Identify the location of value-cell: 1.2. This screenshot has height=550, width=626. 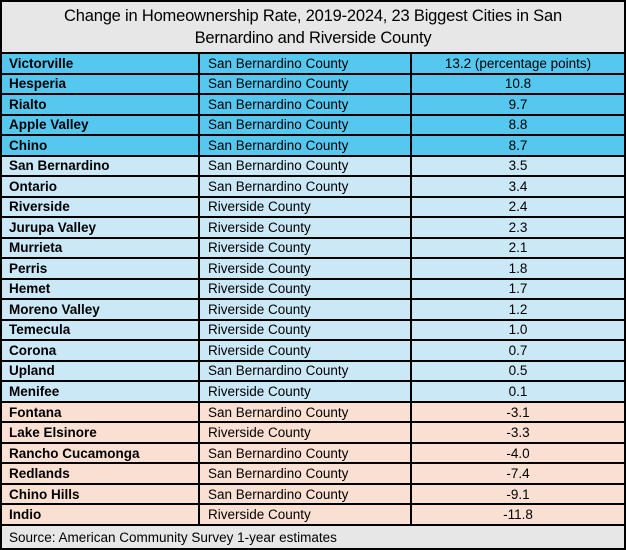
(518, 309).